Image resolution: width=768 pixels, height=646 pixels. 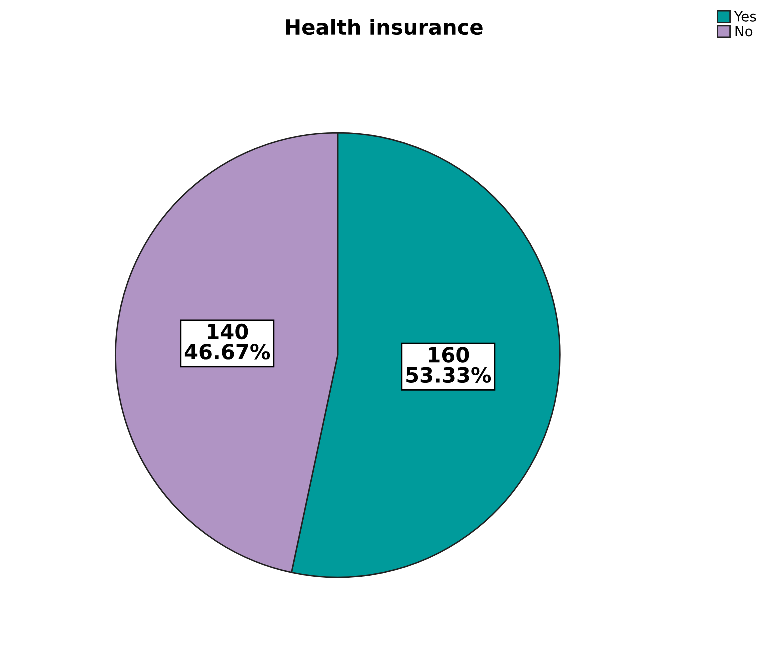 I want to click on legend-label: No, so click(x=744, y=31).